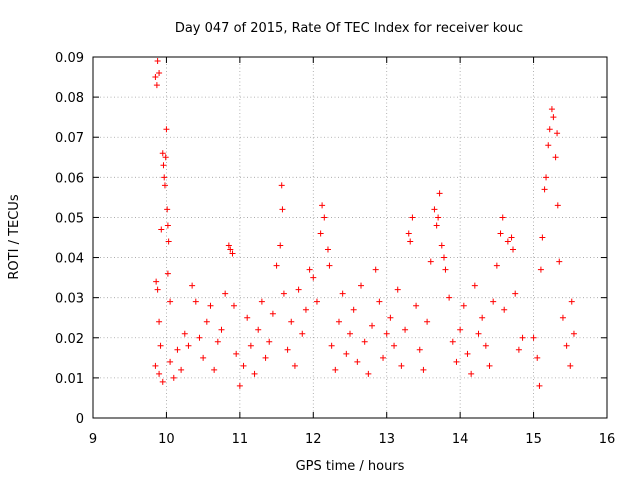 Image resolution: width=640 pixels, height=480 pixels. I want to click on y-tick-label: 0.06, so click(69, 178).